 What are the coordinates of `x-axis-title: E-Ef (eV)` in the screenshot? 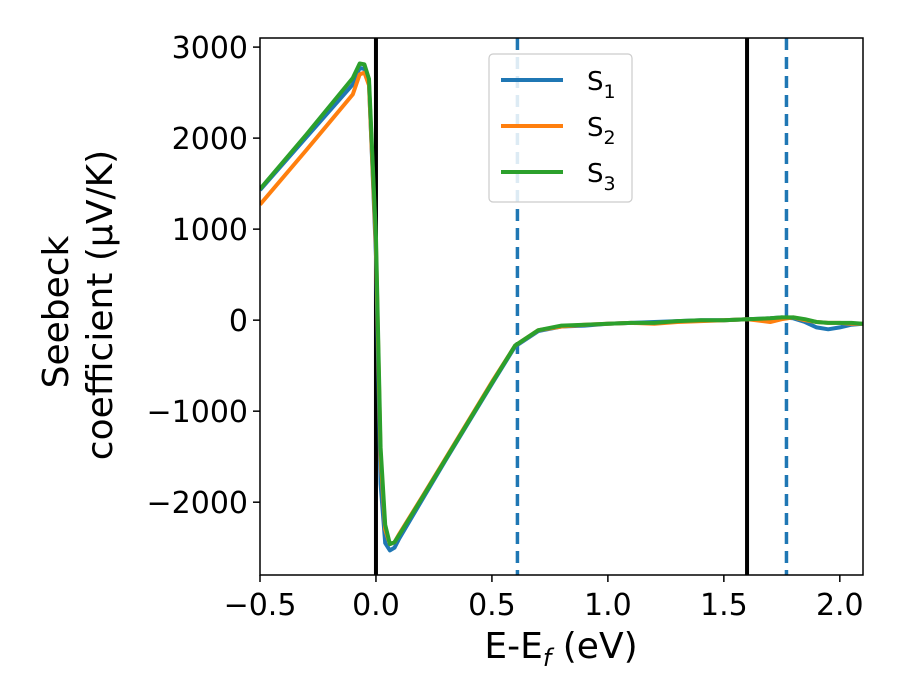 It's located at (560, 649).